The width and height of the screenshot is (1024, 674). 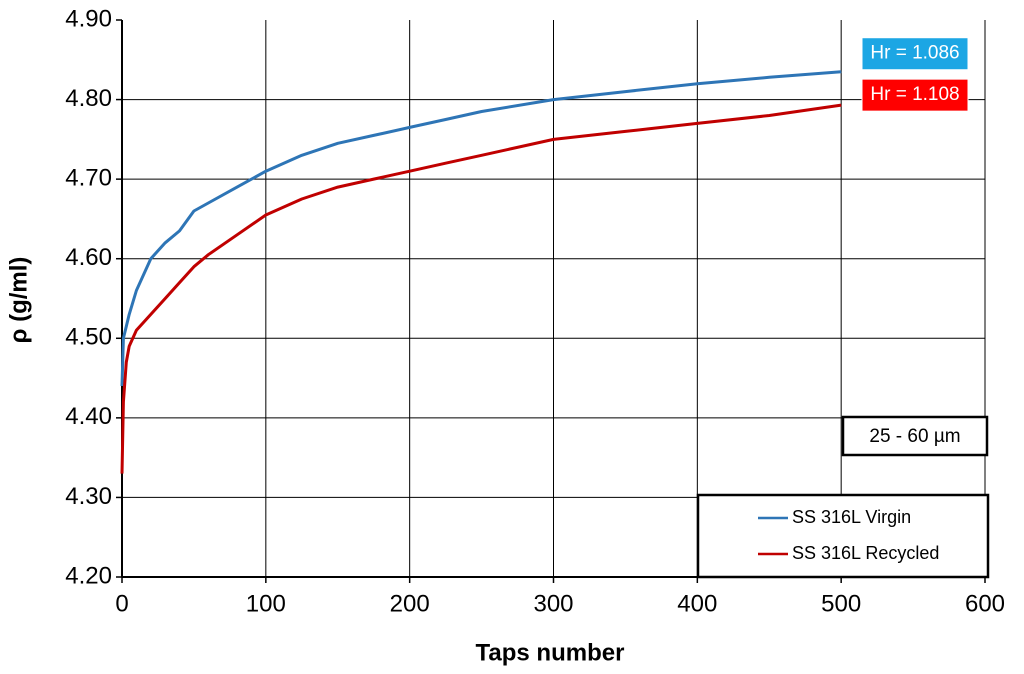 What do you see at coordinates (851, 517) in the screenshot?
I see `legend-label: SS 316L Virgin` at bounding box center [851, 517].